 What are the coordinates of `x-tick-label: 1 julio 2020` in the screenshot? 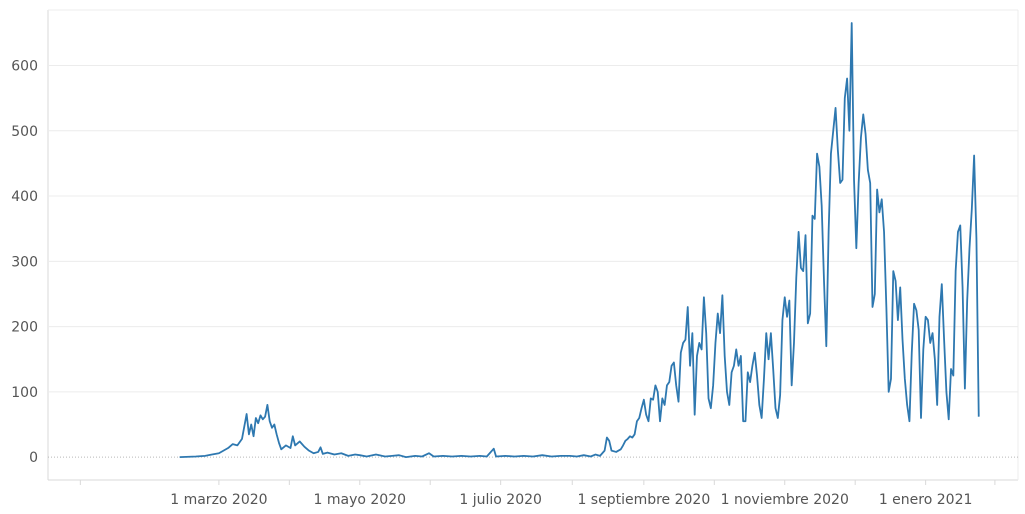 It's located at (500, 500).